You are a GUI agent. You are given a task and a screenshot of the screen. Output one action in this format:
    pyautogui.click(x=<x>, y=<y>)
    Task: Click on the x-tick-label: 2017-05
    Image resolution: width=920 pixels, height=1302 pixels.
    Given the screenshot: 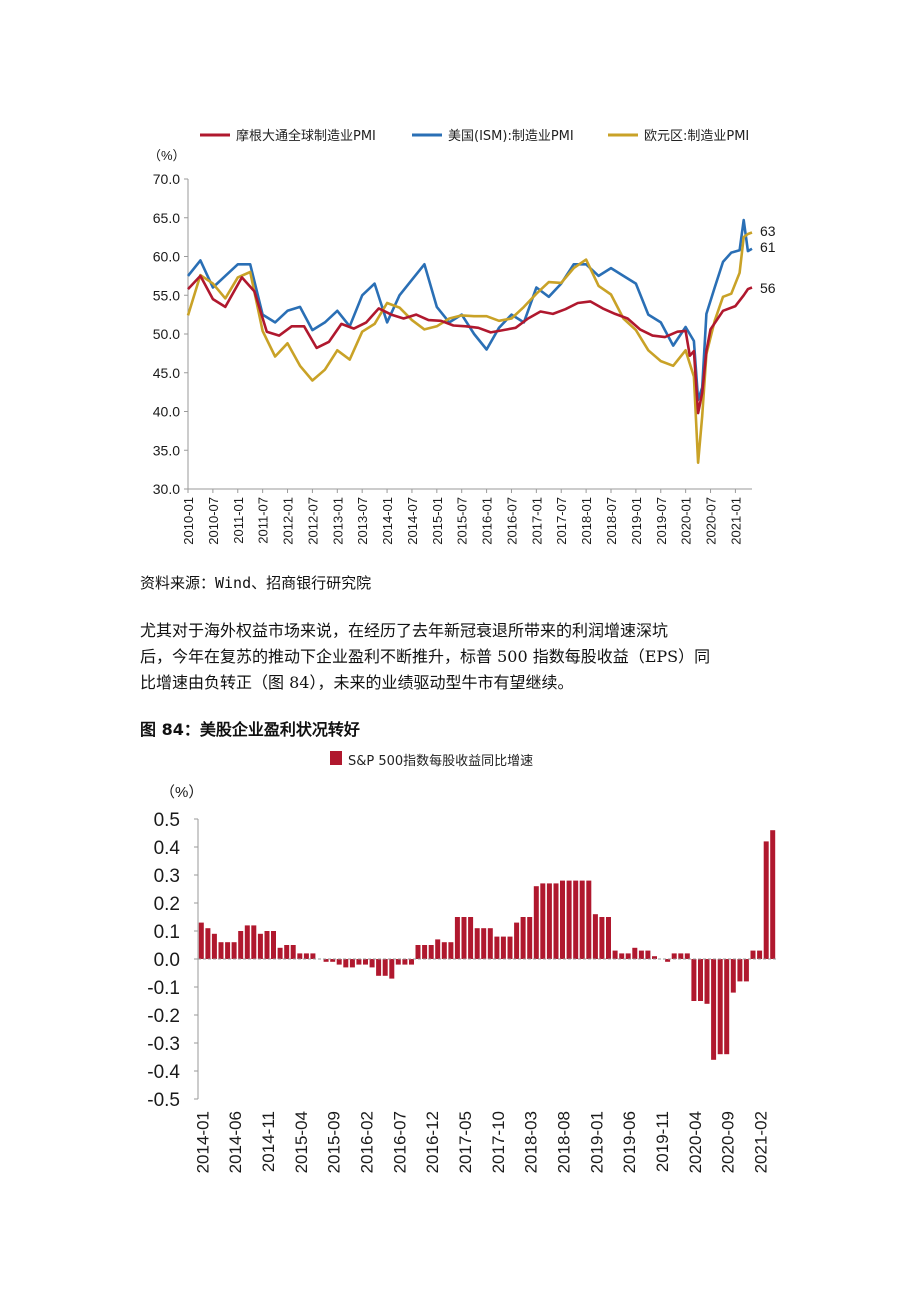 What is the action you would take?
    pyautogui.click(x=465, y=1142)
    